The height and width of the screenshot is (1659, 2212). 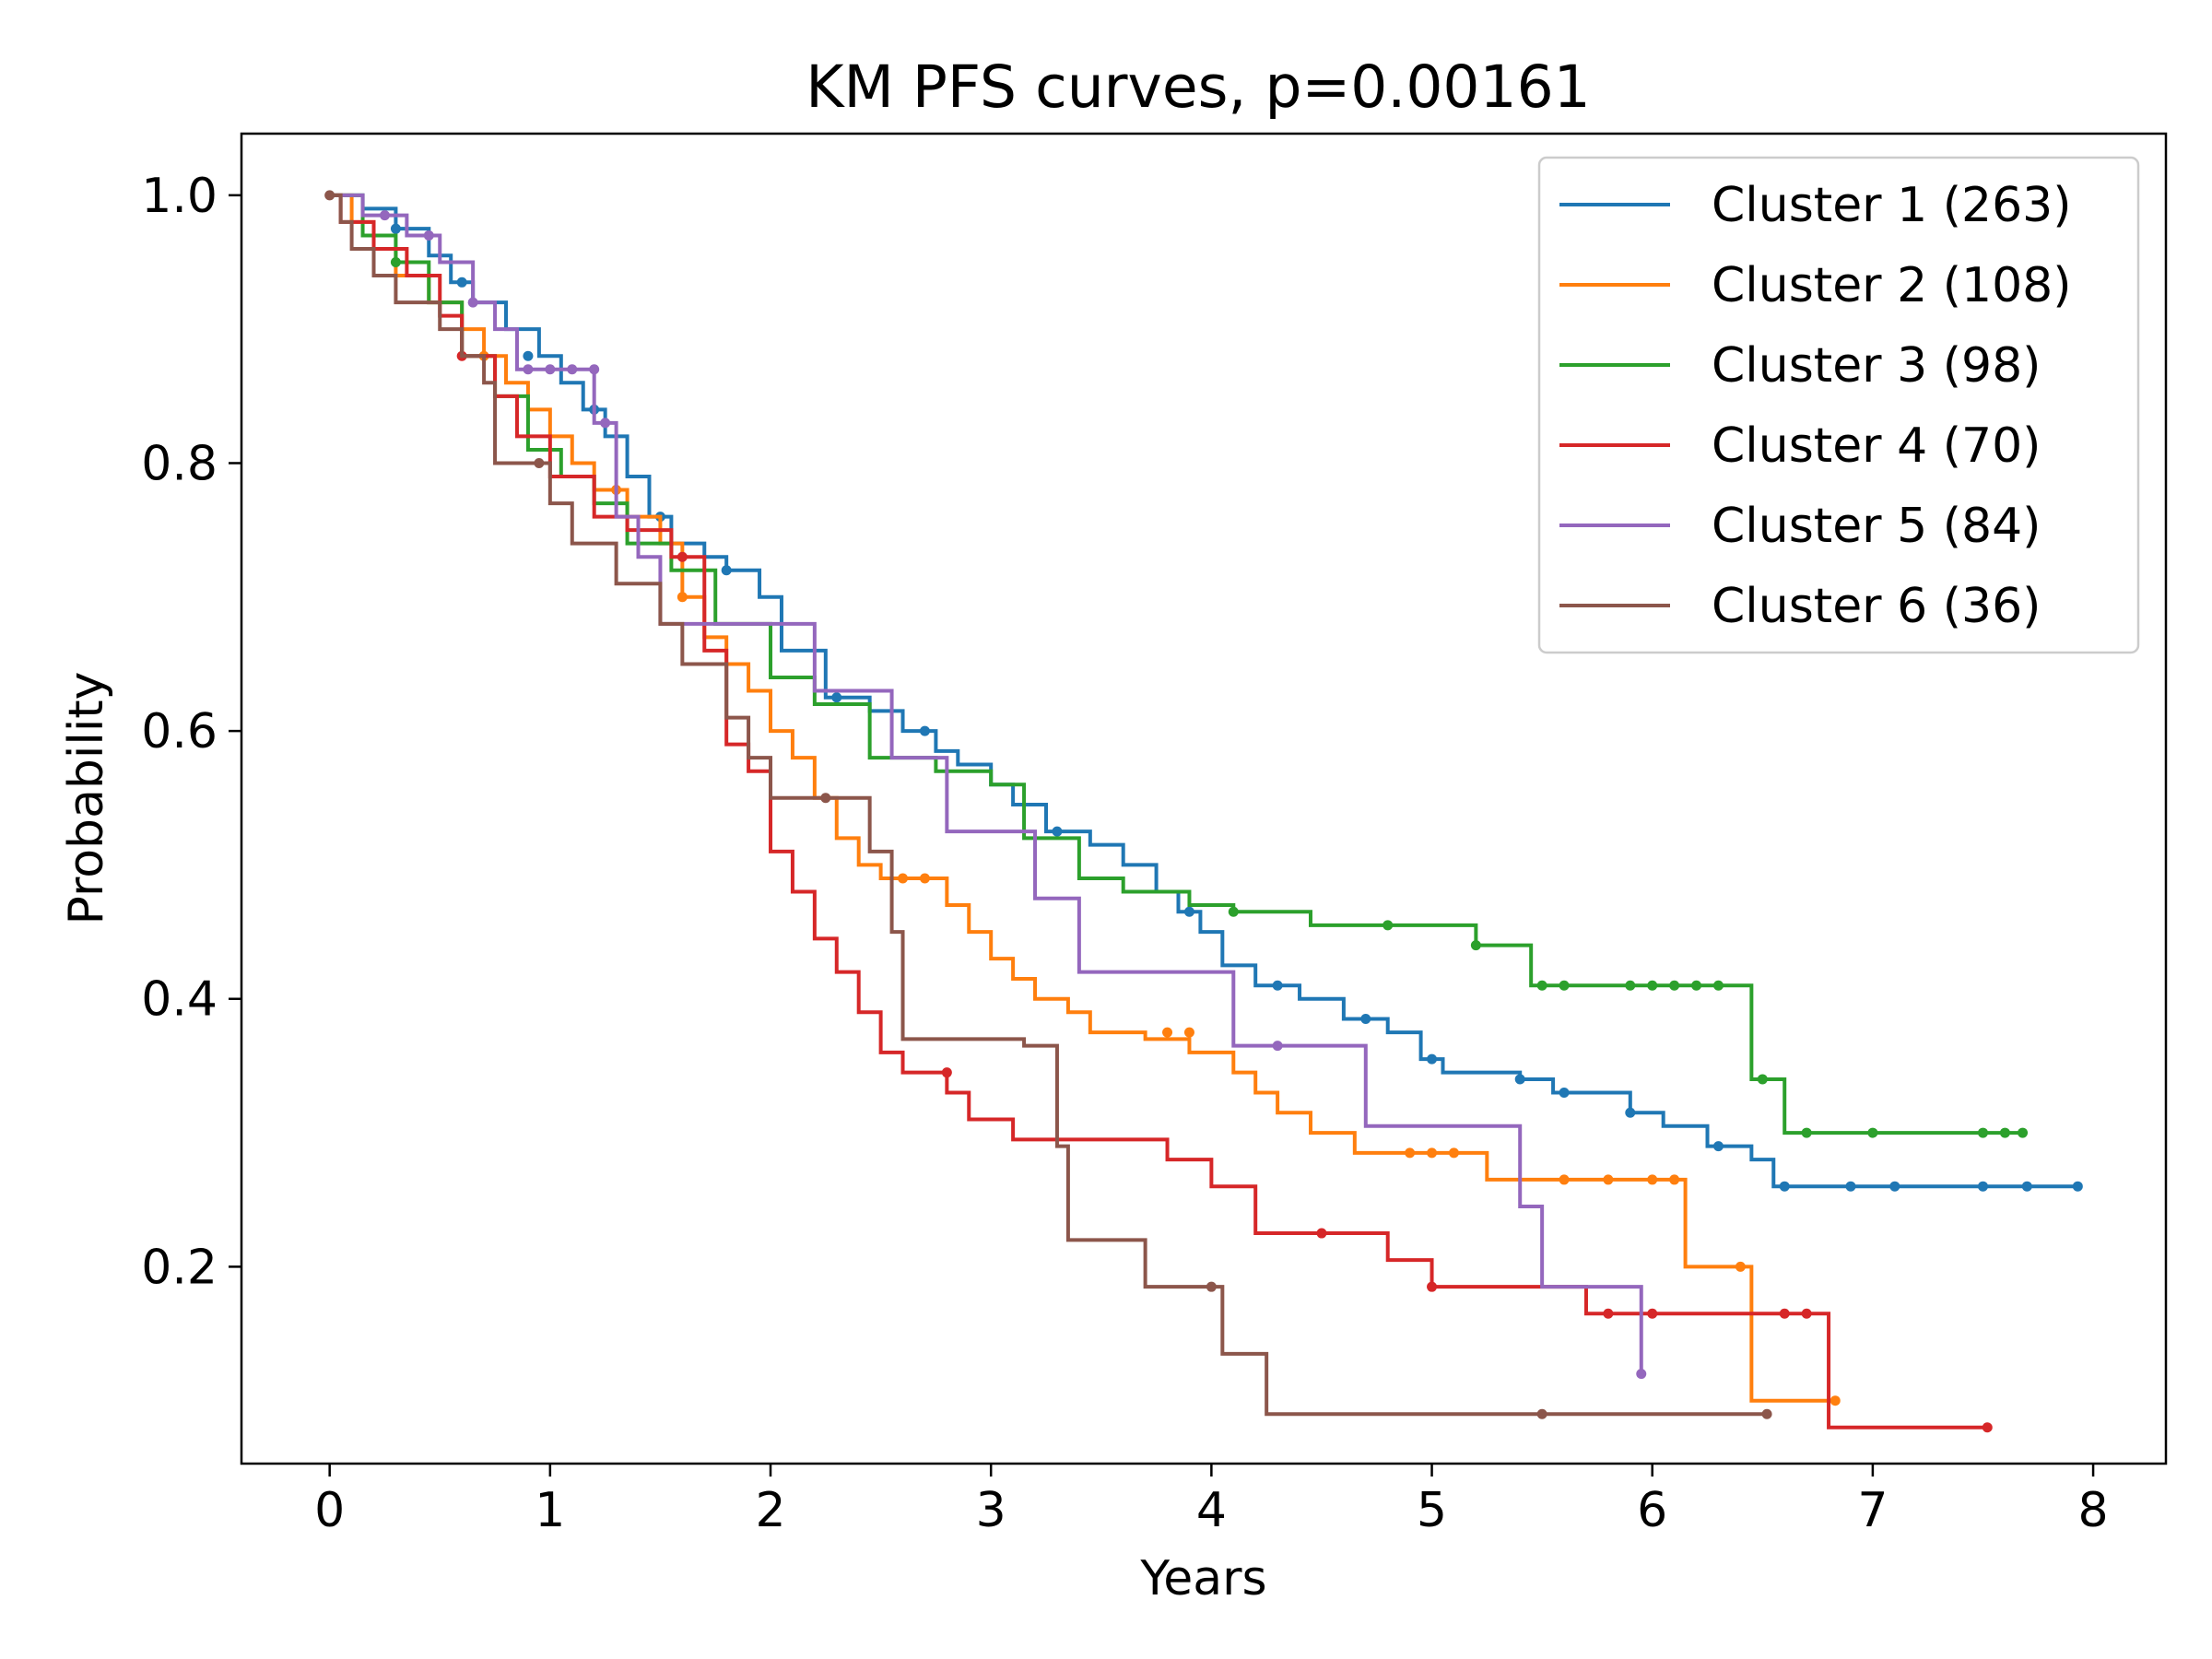 What do you see at coordinates (1892, 205) in the screenshot?
I see `legend-label: Cluster 1 (263)` at bounding box center [1892, 205].